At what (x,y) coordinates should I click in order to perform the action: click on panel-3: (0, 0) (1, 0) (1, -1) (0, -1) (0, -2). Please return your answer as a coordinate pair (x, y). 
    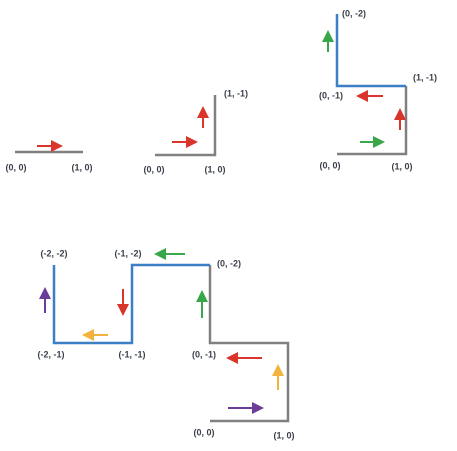
    Looking at the image, I should click on (378, 89).